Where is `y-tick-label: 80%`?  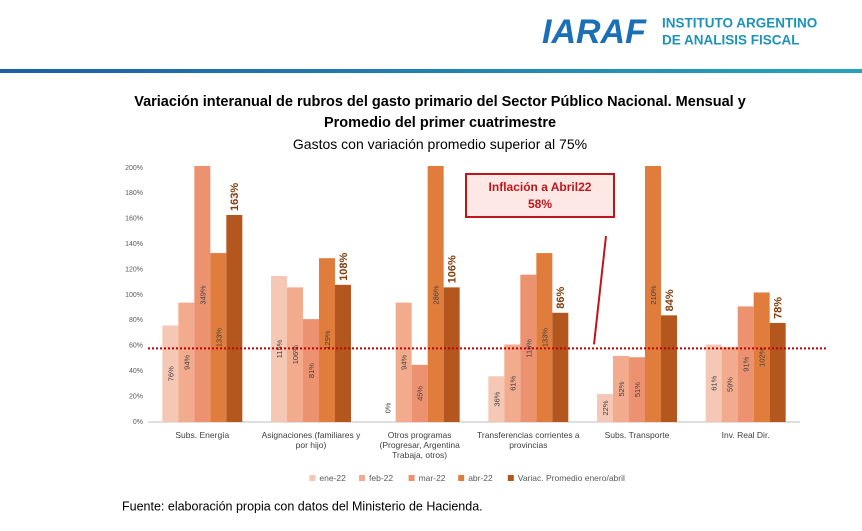 y-tick-label: 80% is located at coordinates (136, 320).